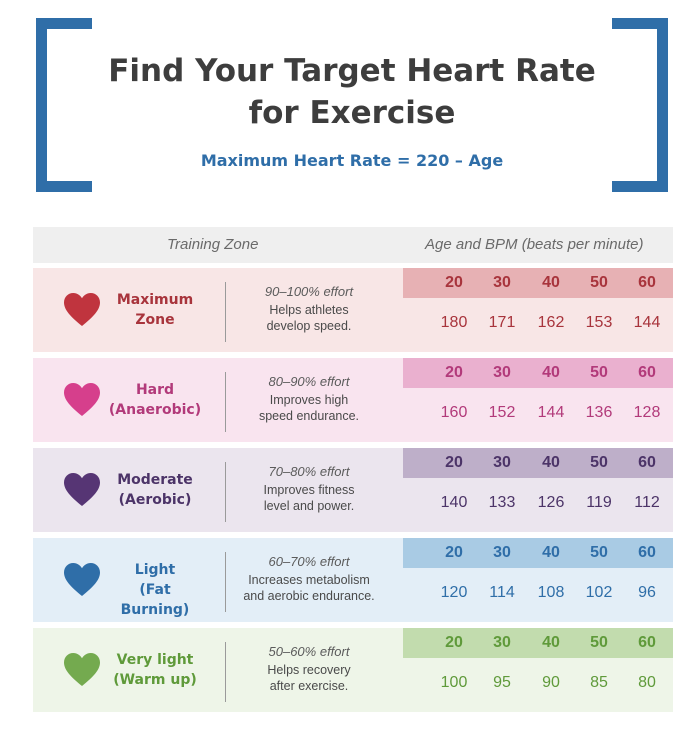 Image resolution: width=700 pixels, height=732 pixels. I want to click on description-line-1: Improves high, so click(309, 400).